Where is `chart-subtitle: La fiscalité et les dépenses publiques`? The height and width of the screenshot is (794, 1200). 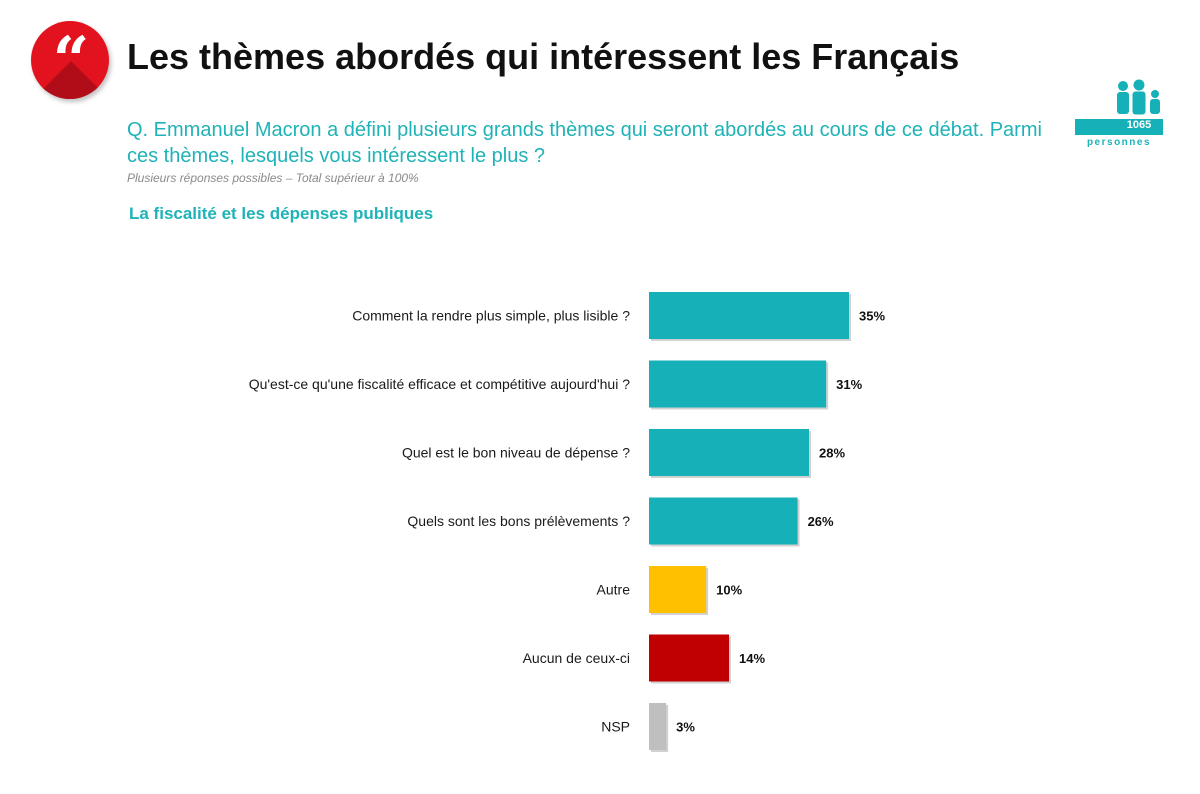
chart-subtitle: La fiscalité et les dépenses publiques is located at coordinates (281, 213).